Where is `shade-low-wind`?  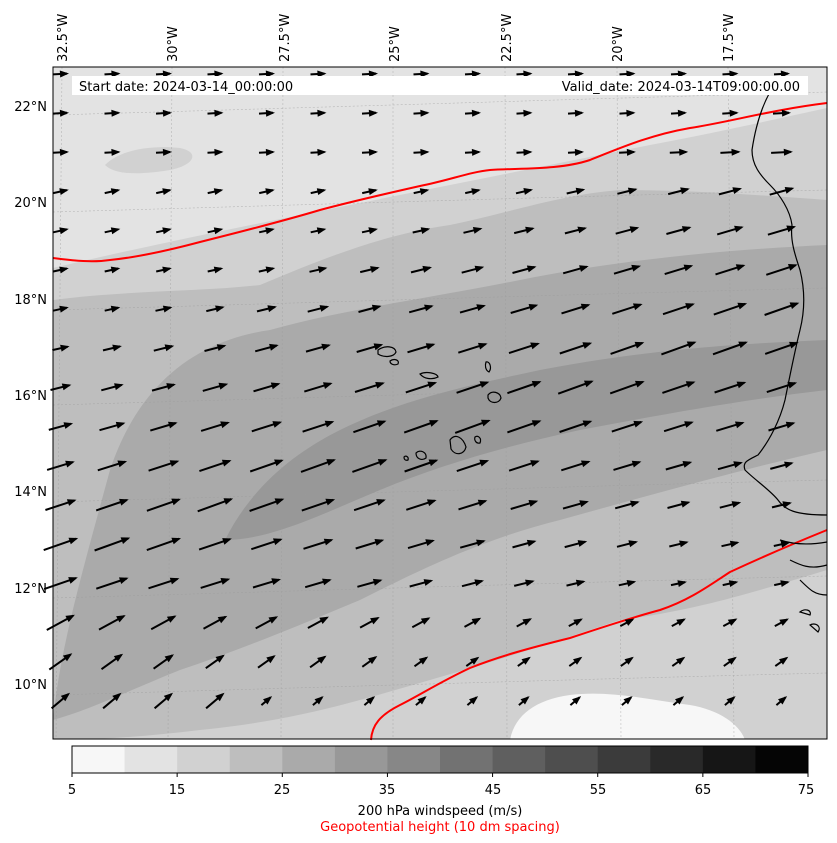 shade-low-wind is located at coordinates (627, 716).